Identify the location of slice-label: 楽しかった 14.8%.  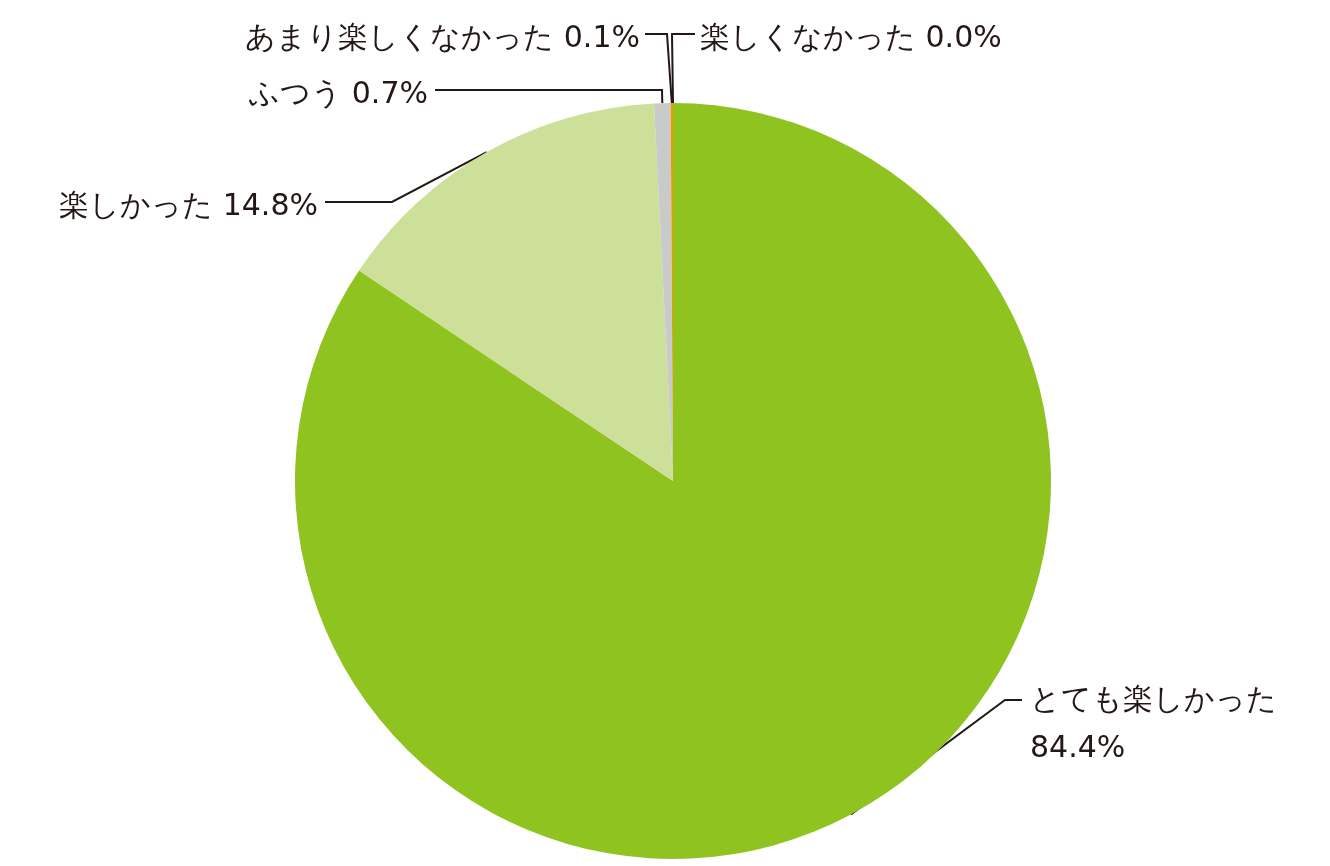
(188, 204).